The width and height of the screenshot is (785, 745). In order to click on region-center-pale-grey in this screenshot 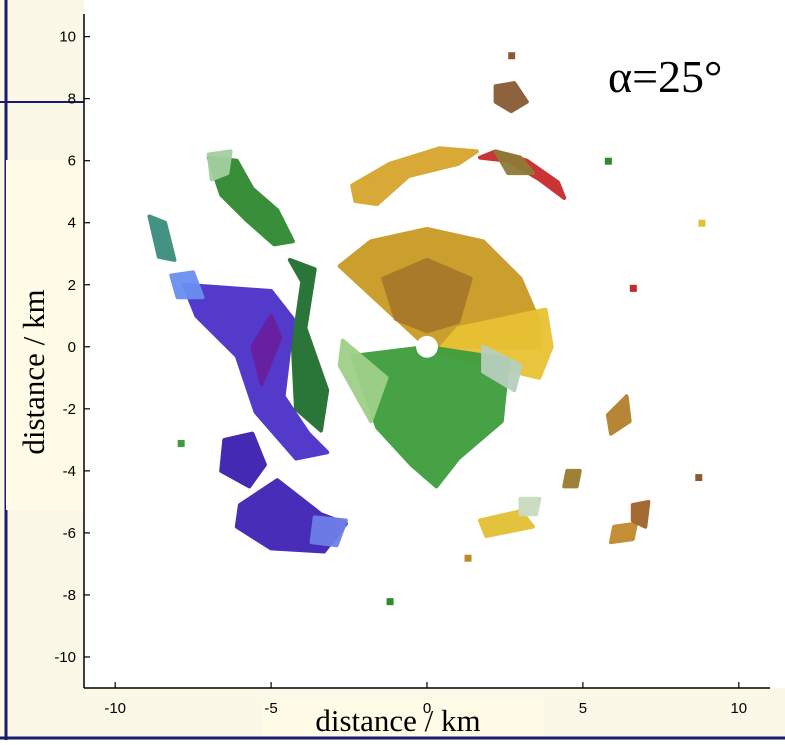, I will do `click(502, 368)`.